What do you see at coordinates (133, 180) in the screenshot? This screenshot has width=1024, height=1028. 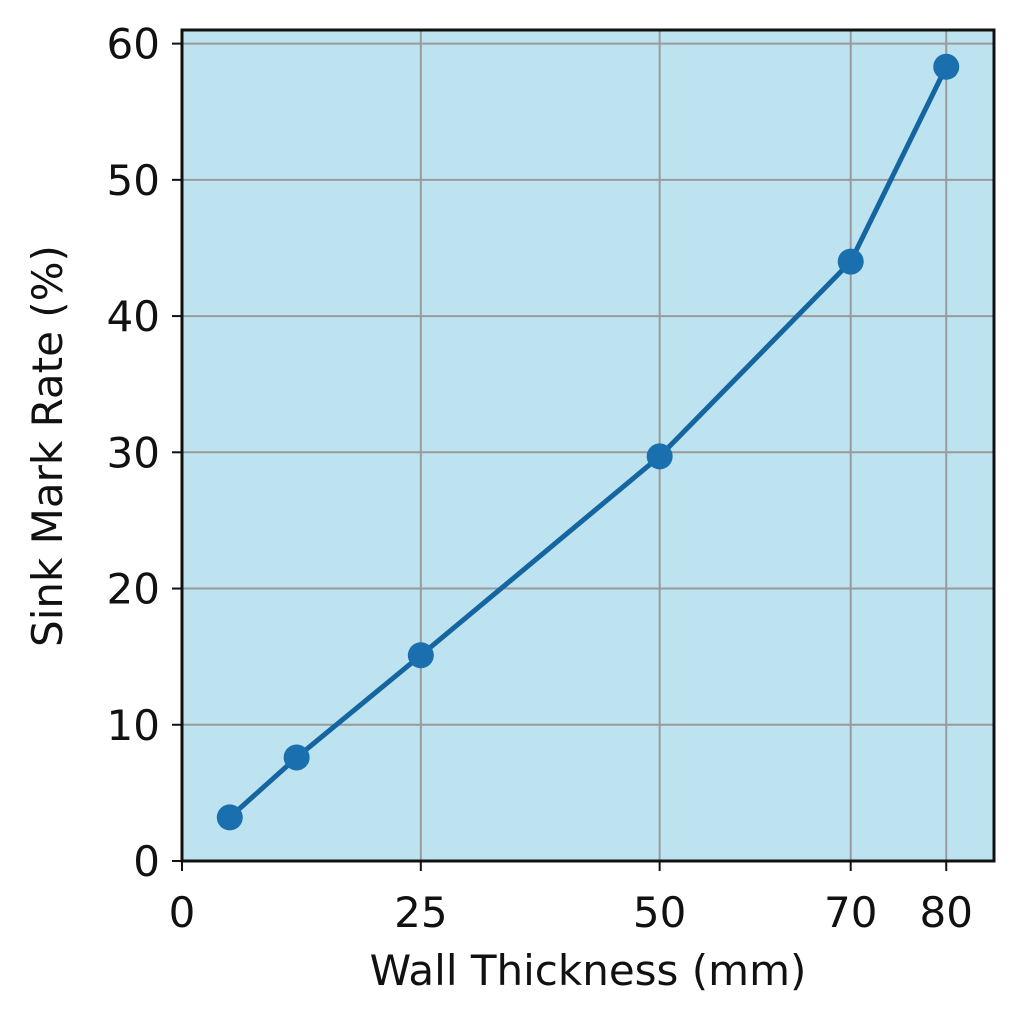 I see `y-tick-label: 50` at bounding box center [133, 180].